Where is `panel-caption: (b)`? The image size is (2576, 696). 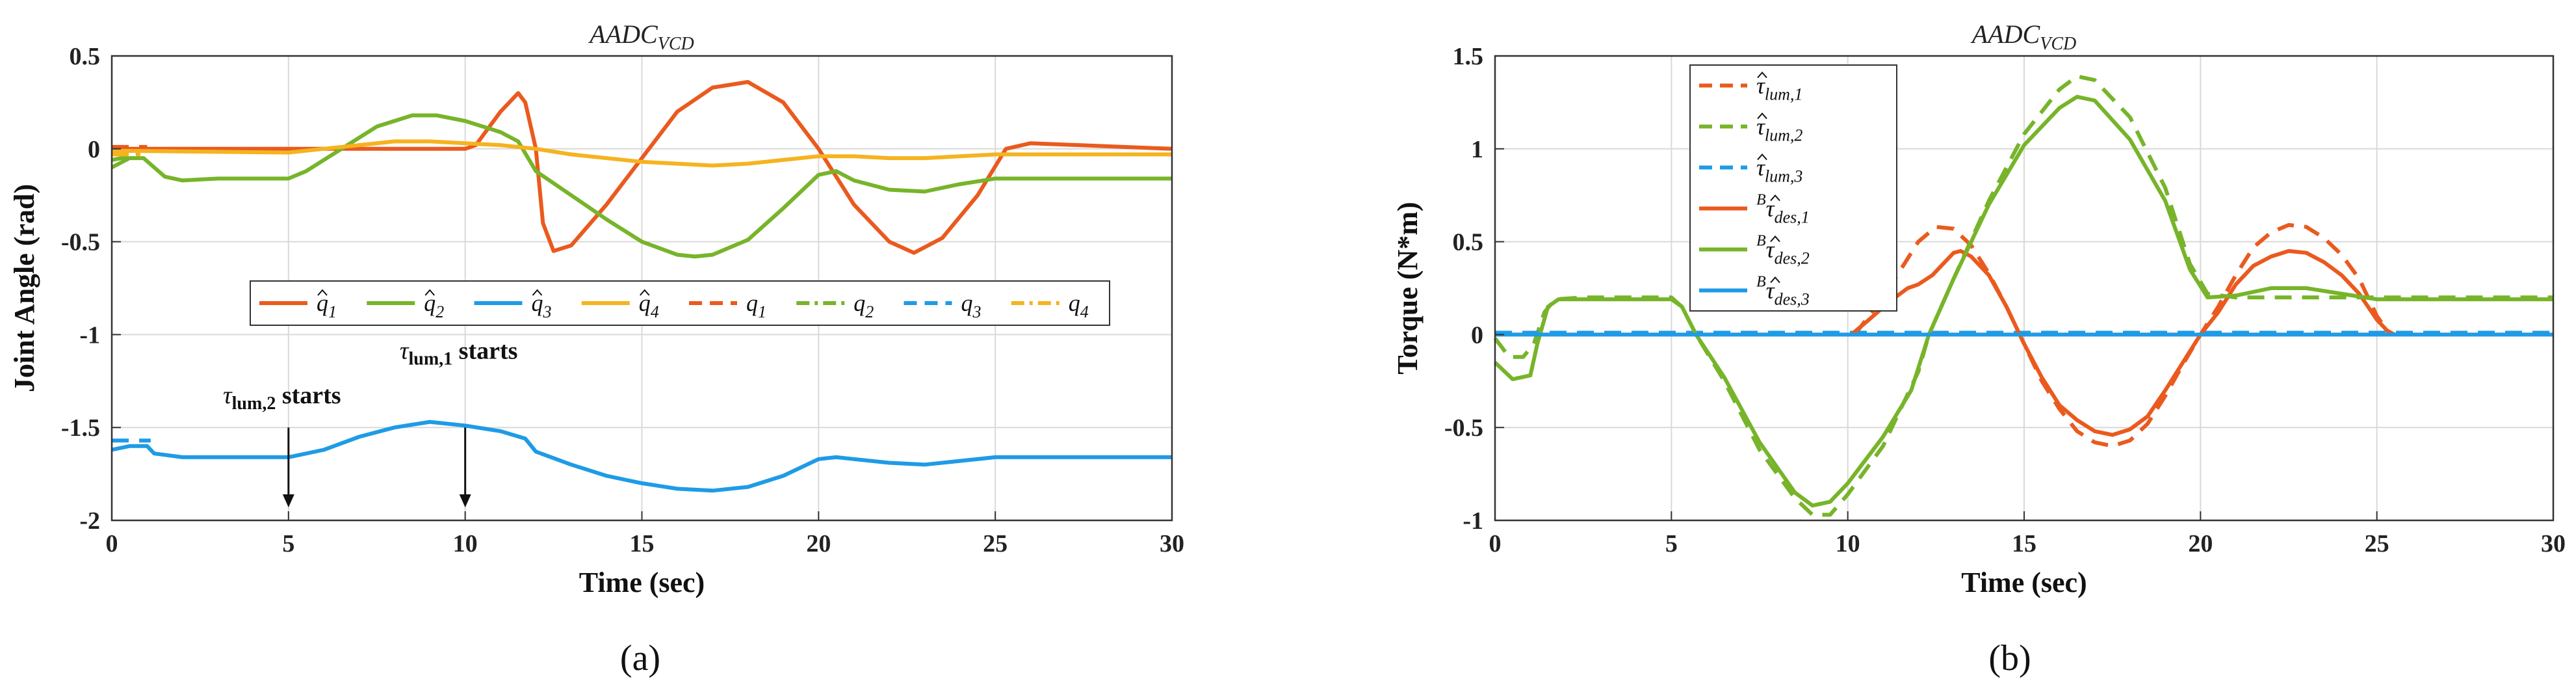
panel-caption: (b) is located at coordinates (2009, 658).